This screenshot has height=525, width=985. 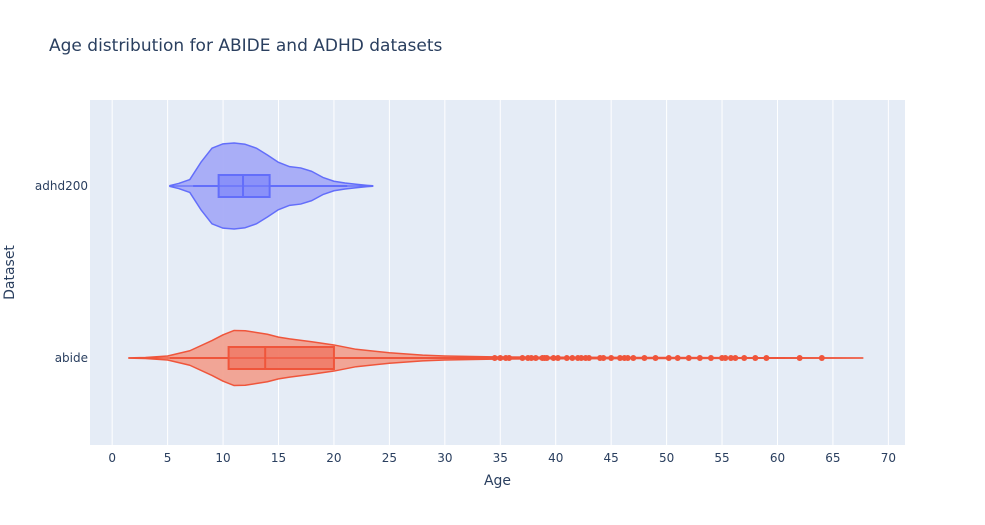 What do you see at coordinates (777, 458) in the screenshot?
I see `x-tick-label: 60` at bounding box center [777, 458].